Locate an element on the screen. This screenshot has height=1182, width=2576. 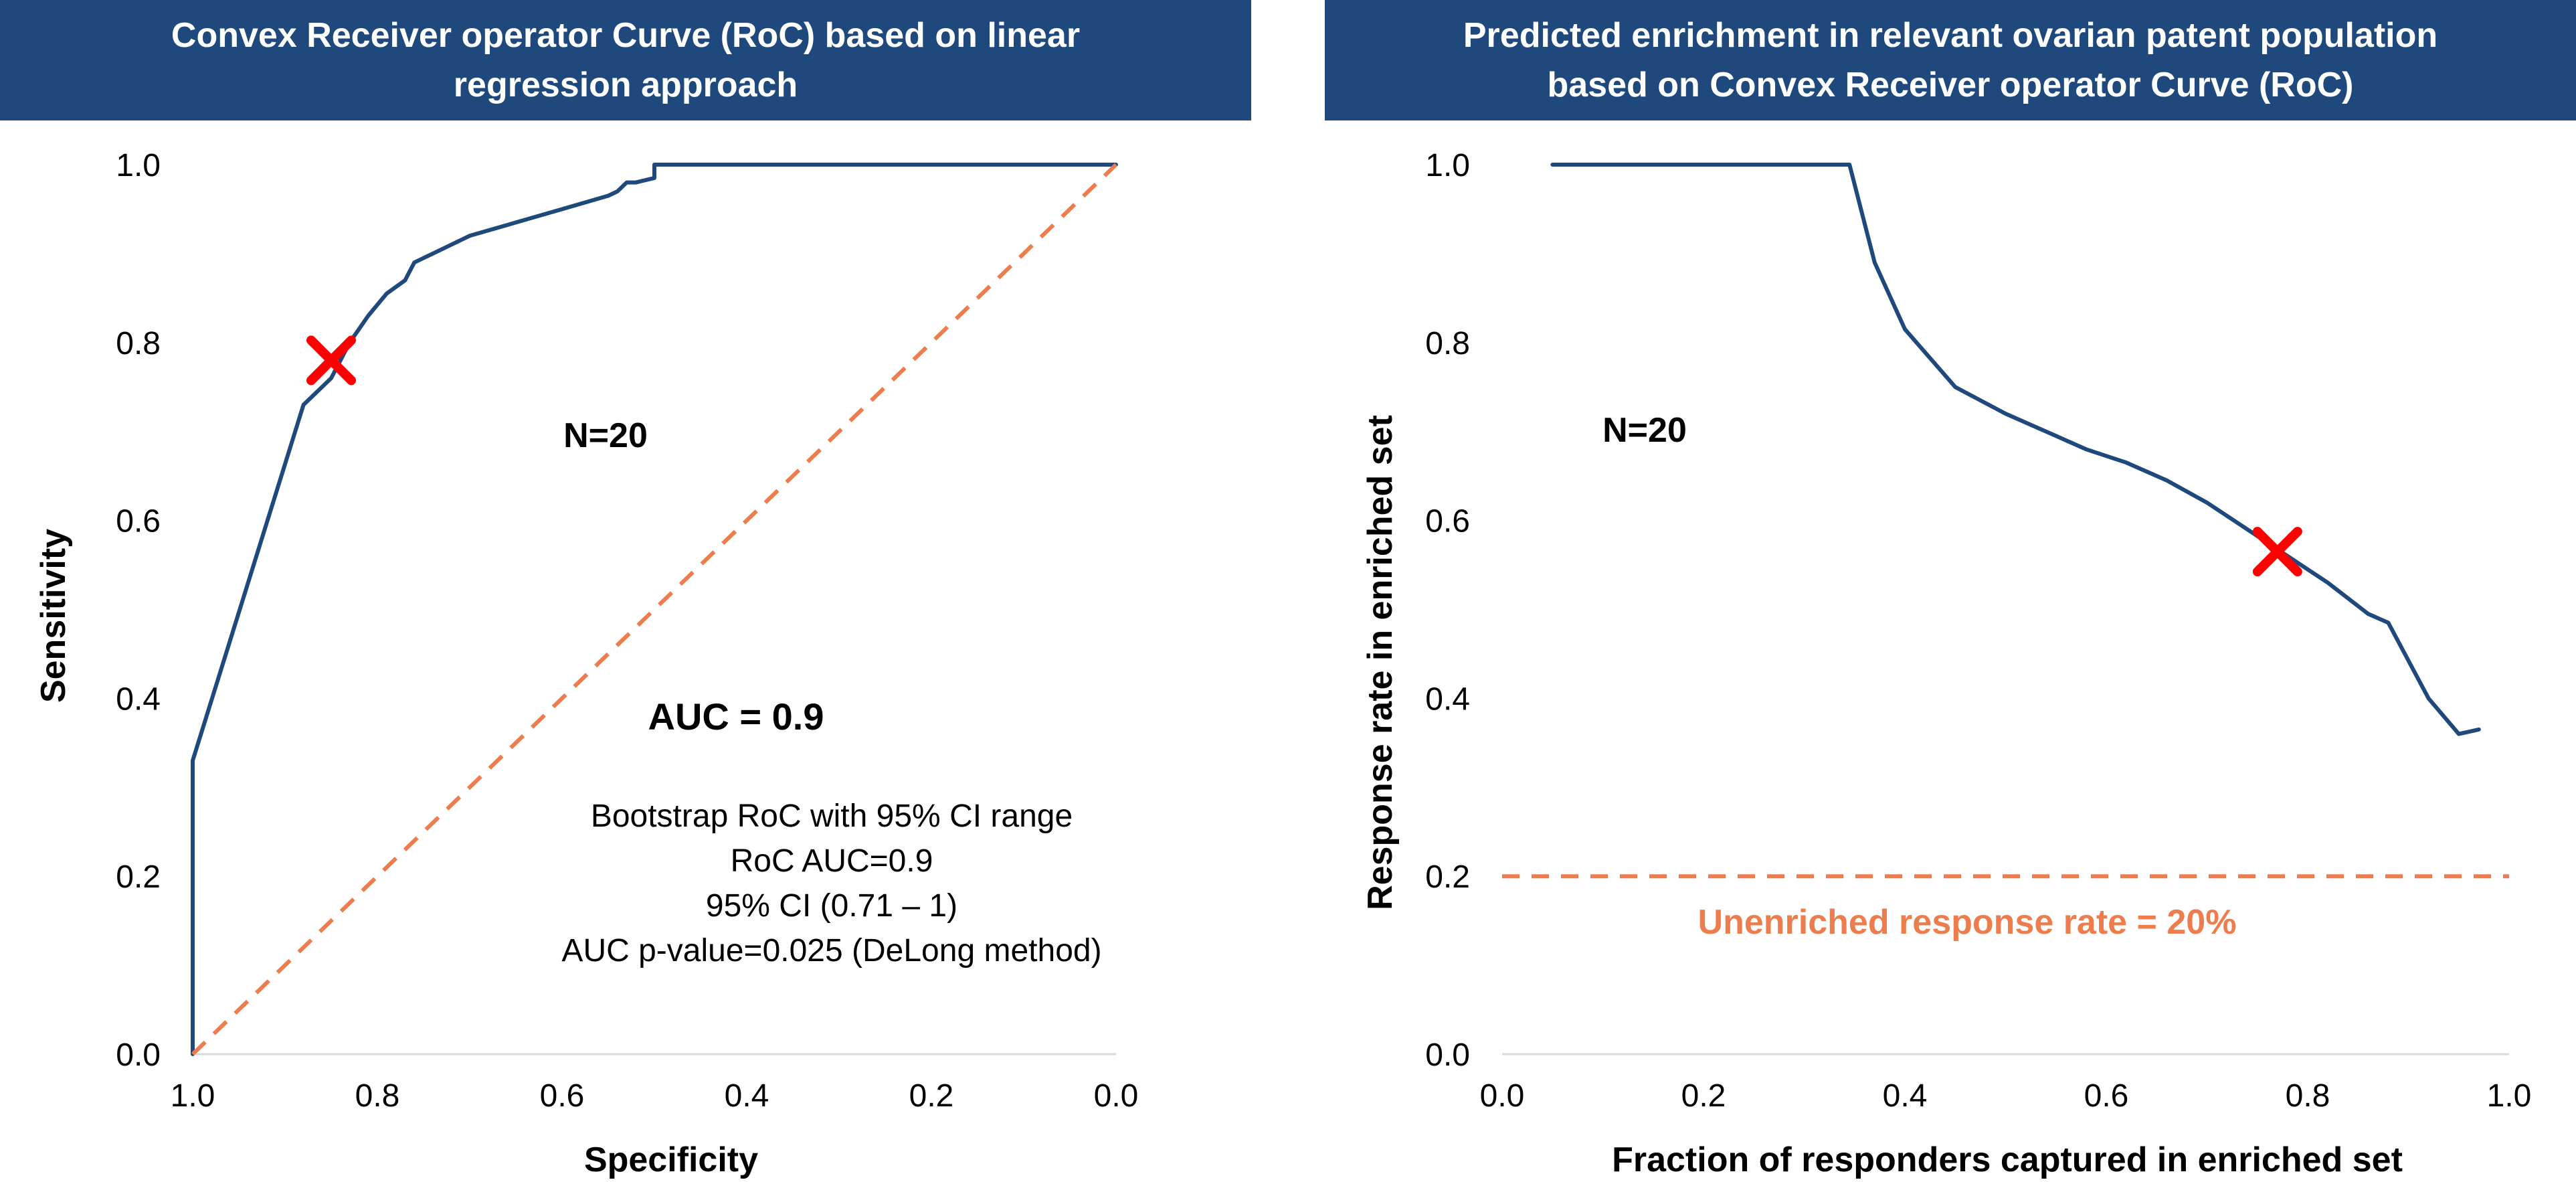
enrichment-marker is located at coordinates (2277, 552).